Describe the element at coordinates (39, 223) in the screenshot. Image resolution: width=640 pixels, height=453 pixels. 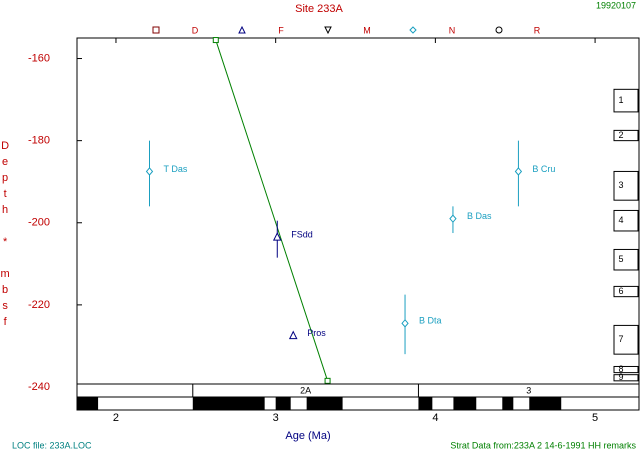
I see `y-tick-label: -200` at that location.